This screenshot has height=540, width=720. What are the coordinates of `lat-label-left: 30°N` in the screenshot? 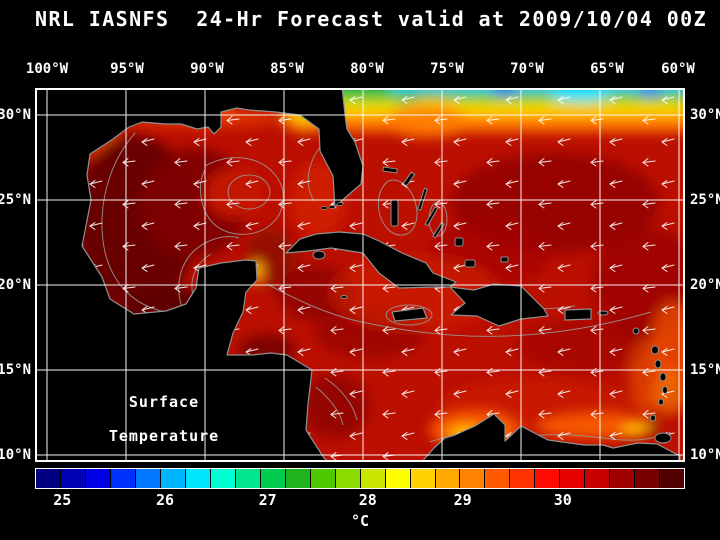 It's located at (15, 115).